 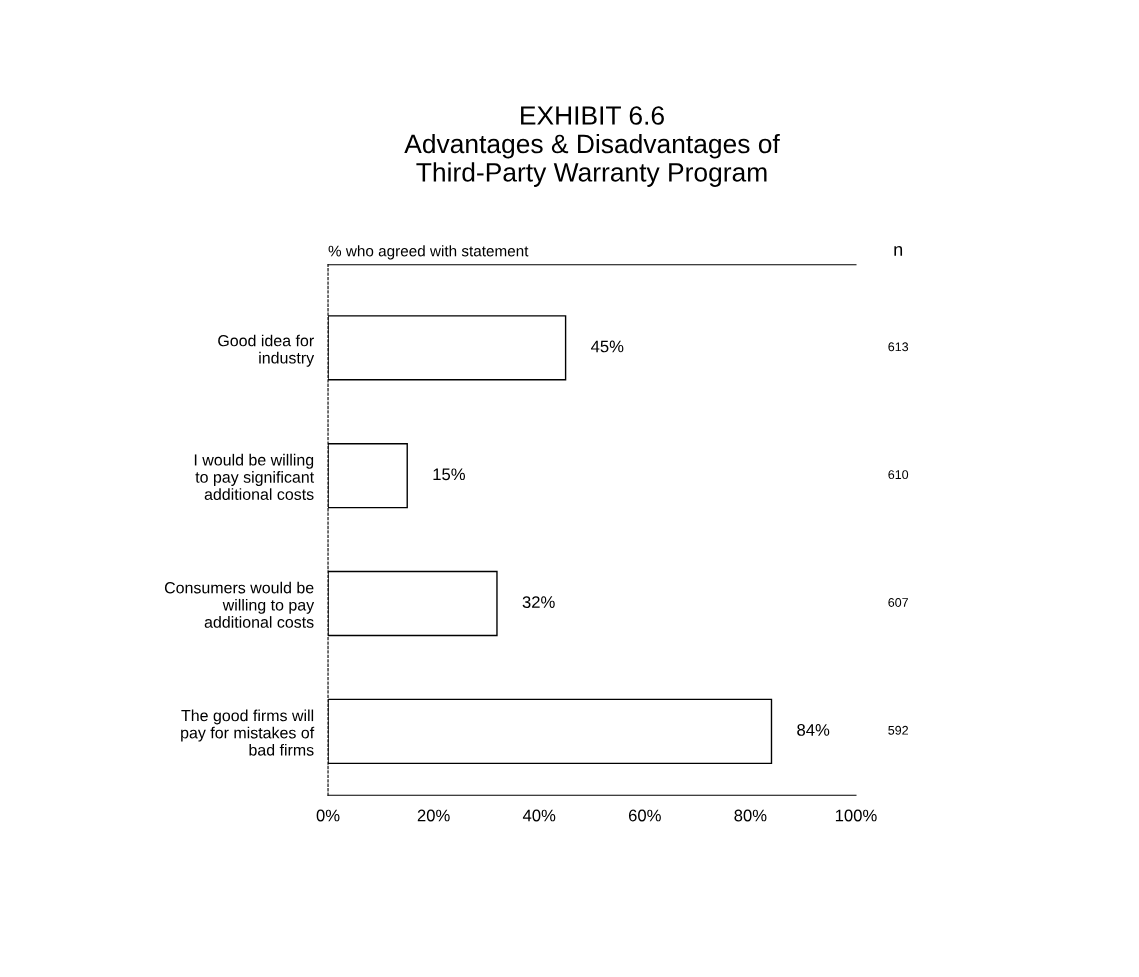 What do you see at coordinates (813, 730) in the screenshot?
I see `data-label: 84%` at bounding box center [813, 730].